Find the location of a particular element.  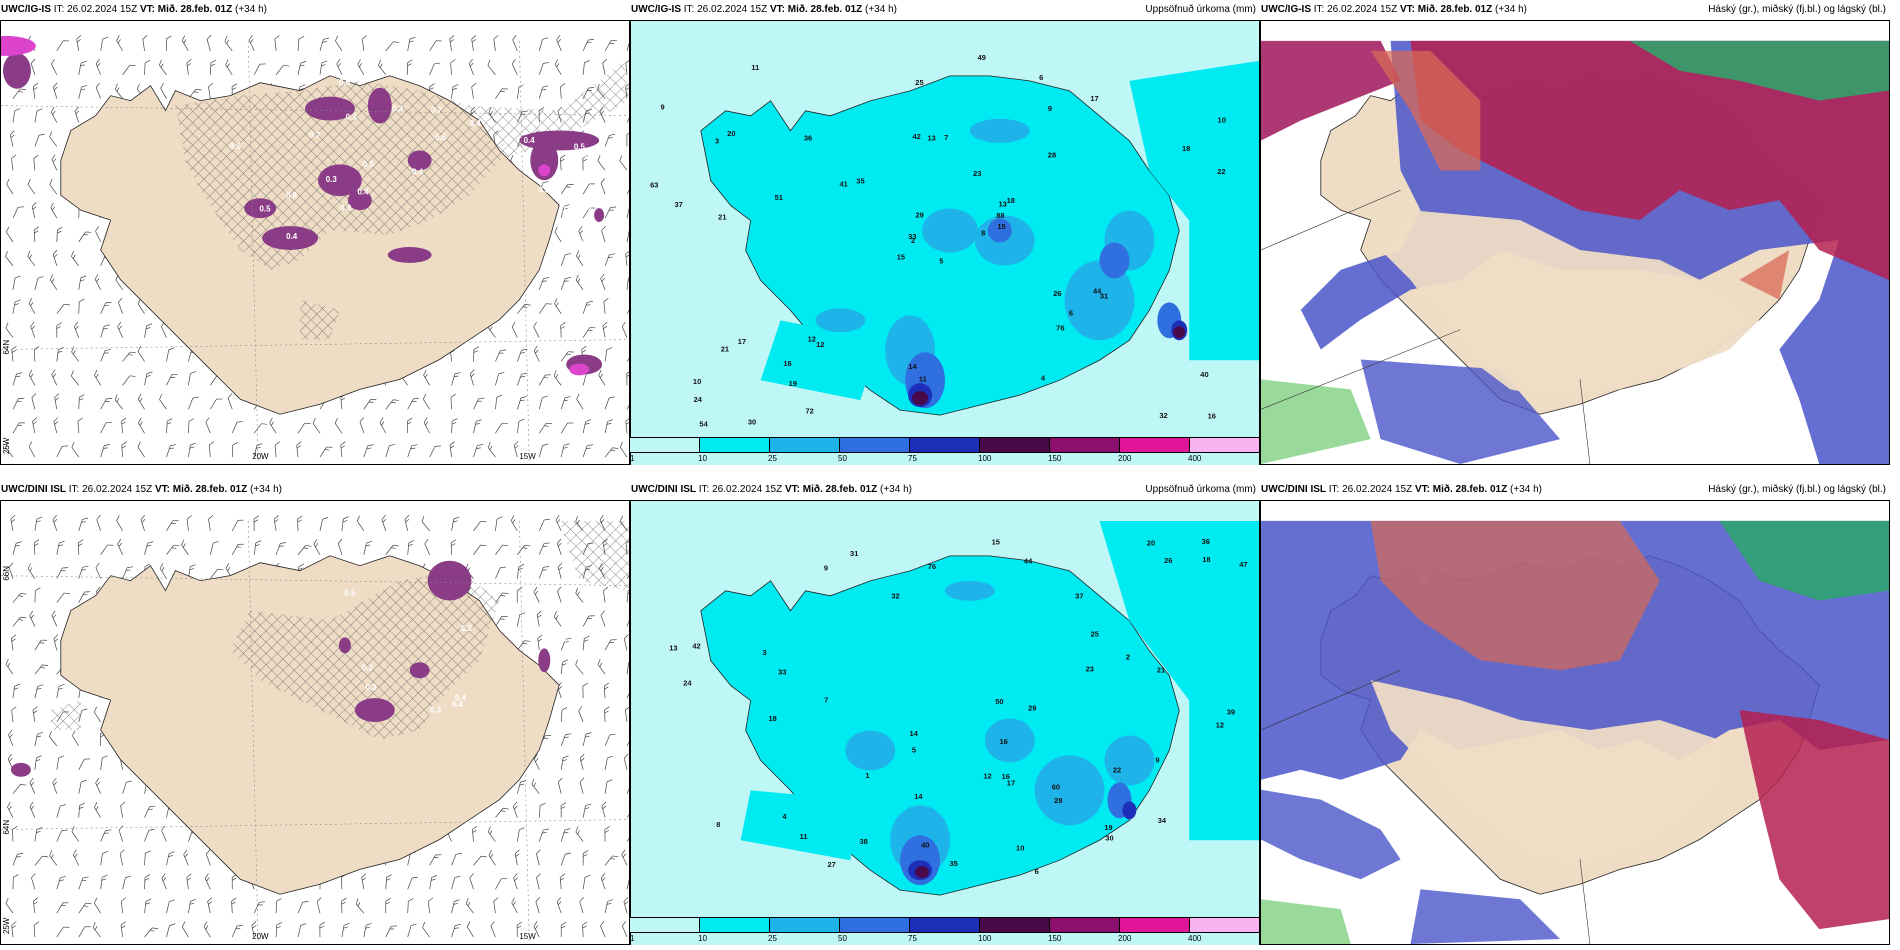

model-name: UWC/DINI ISL is located at coordinates (33, 489).